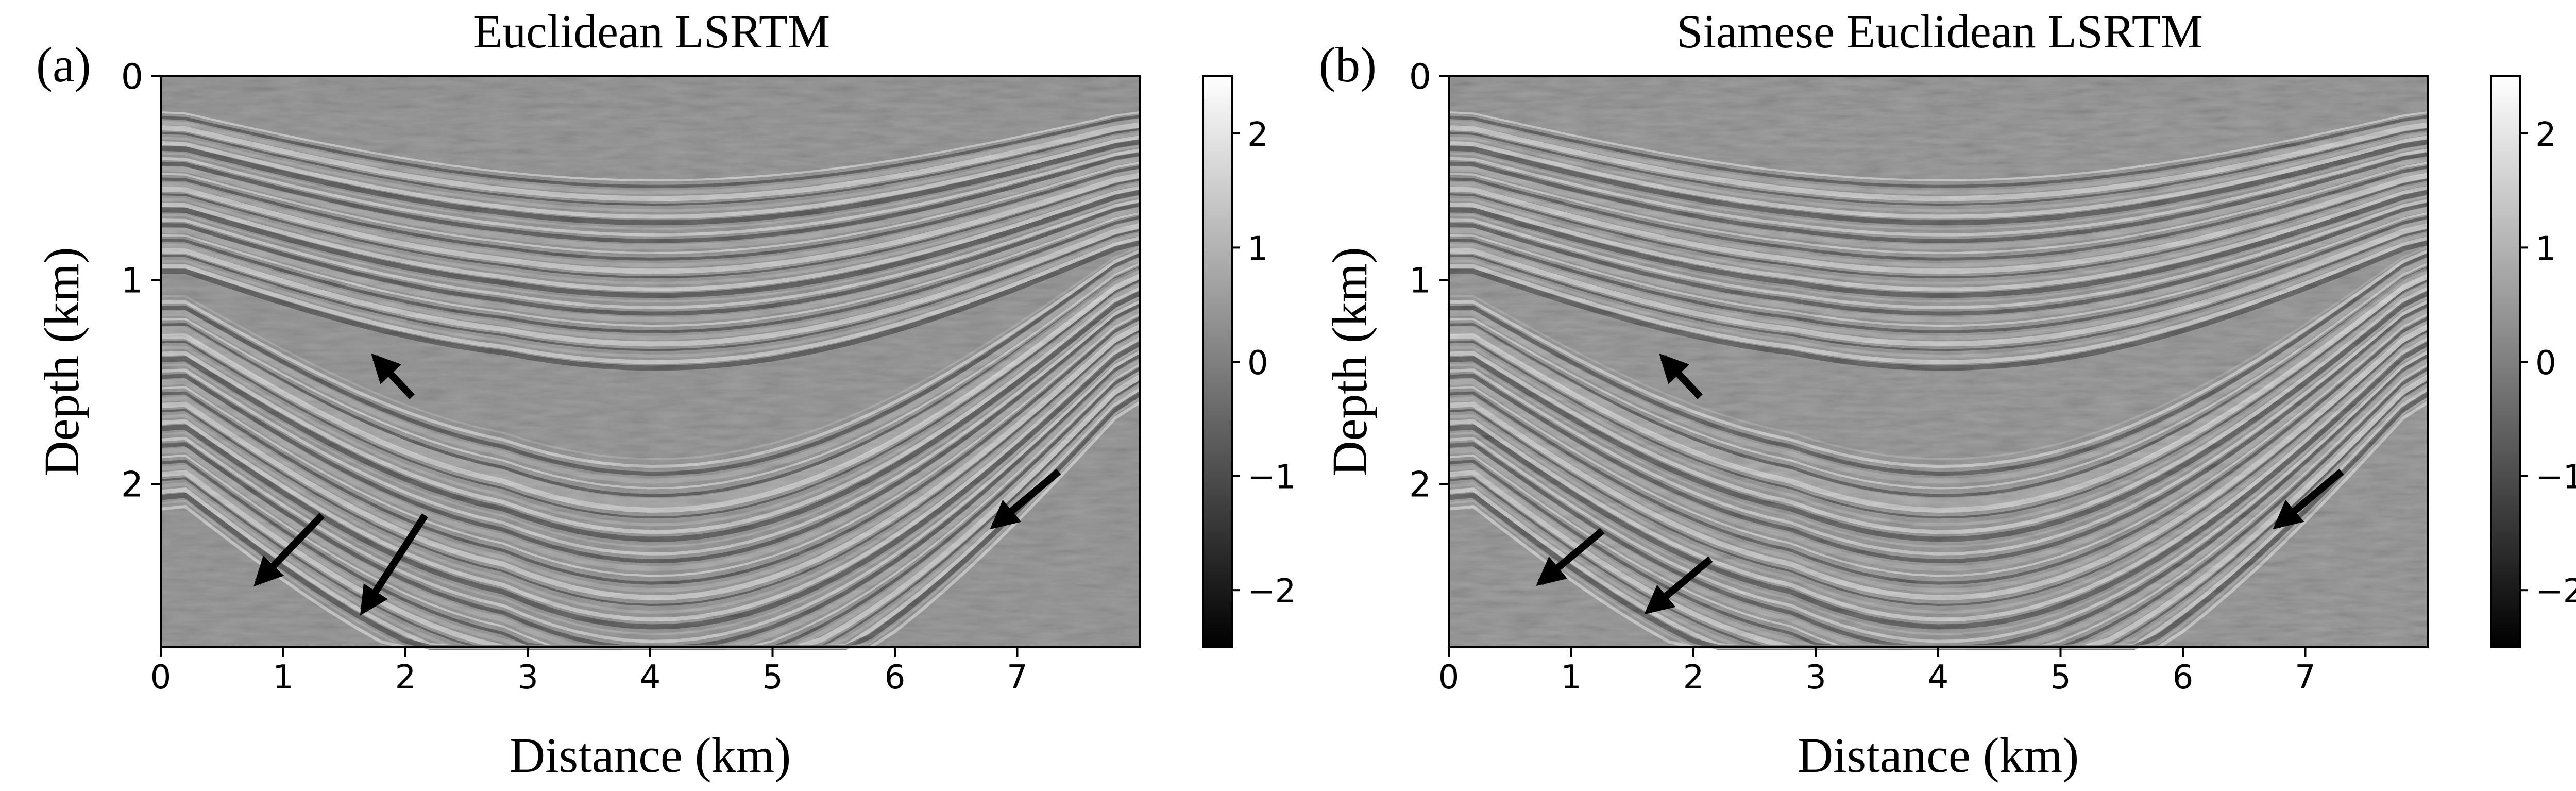 The image size is (2576, 791). Describe the element at coordinates (652, 32) in the screenshot. I see `panel-title: Euclidean LSRTM` at that location.